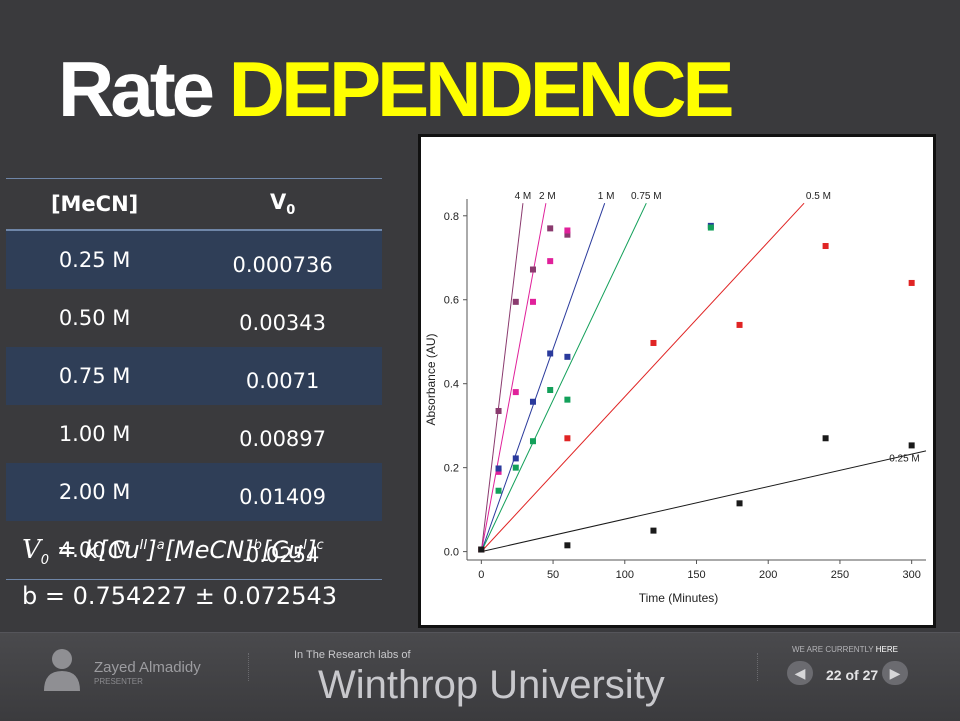  What do you see at coordinates (852, 675) in the screenshot?
I see `page-counter: 22 of 27` at bounding box center [852, 675].